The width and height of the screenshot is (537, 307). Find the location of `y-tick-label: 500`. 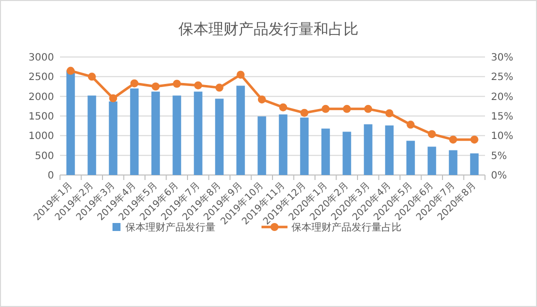

y-tick-label: 500 is located at coordinates (44, 156).